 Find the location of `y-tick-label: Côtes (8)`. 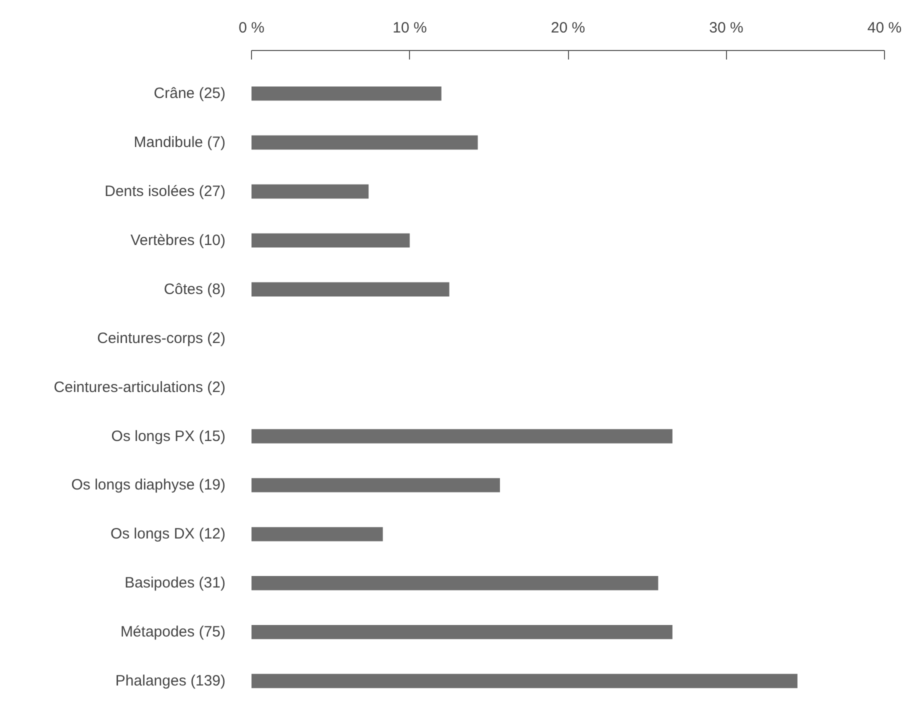

y-tick-label: Côtes (8) is located at coordinates (195, 289).